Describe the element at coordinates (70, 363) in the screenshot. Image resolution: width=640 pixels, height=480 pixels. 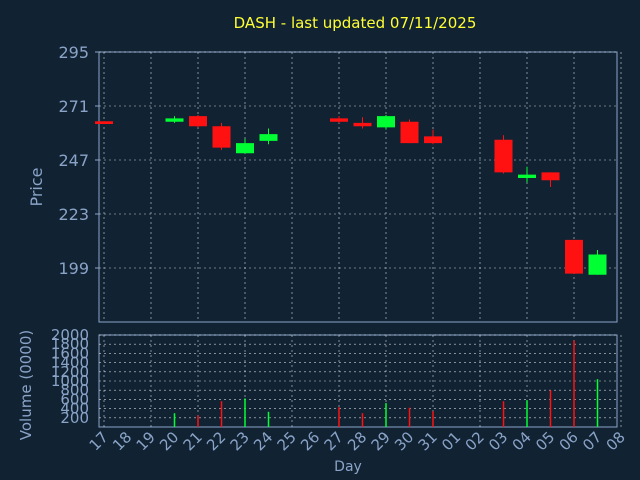
I see `volume-tick-label: 1400` at that location.